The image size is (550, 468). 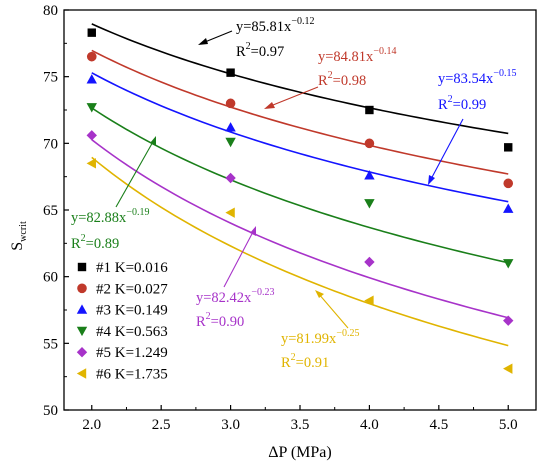 I want to click on legend-label-6: #6 K=1.735, so click(x=132, y=375).